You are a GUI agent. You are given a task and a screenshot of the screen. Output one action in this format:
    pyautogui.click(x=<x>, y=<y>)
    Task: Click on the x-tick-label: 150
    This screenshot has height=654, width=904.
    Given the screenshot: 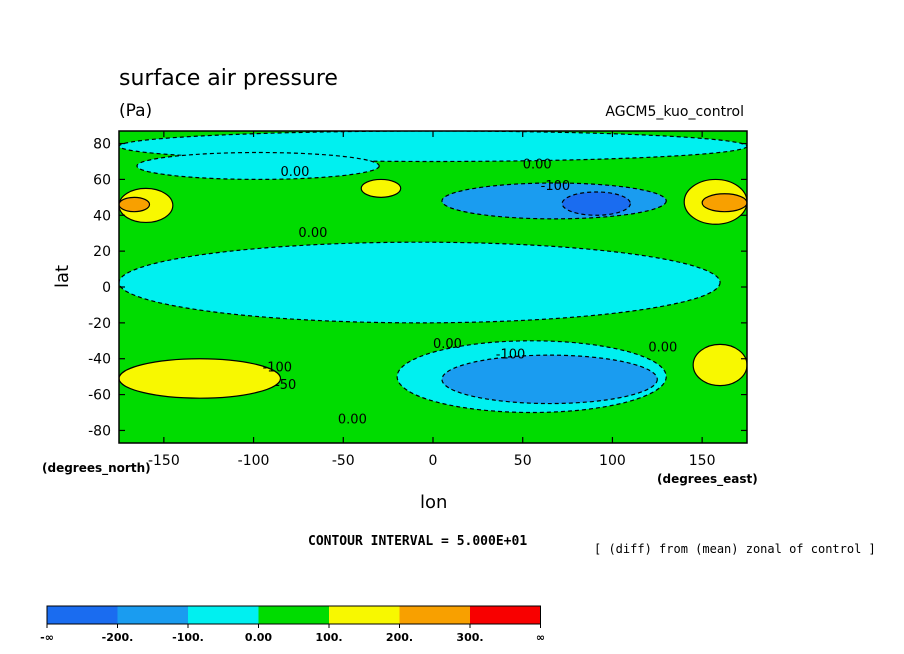 What is the action you would take?
    pyautogui.click(x=702, y=461)
    